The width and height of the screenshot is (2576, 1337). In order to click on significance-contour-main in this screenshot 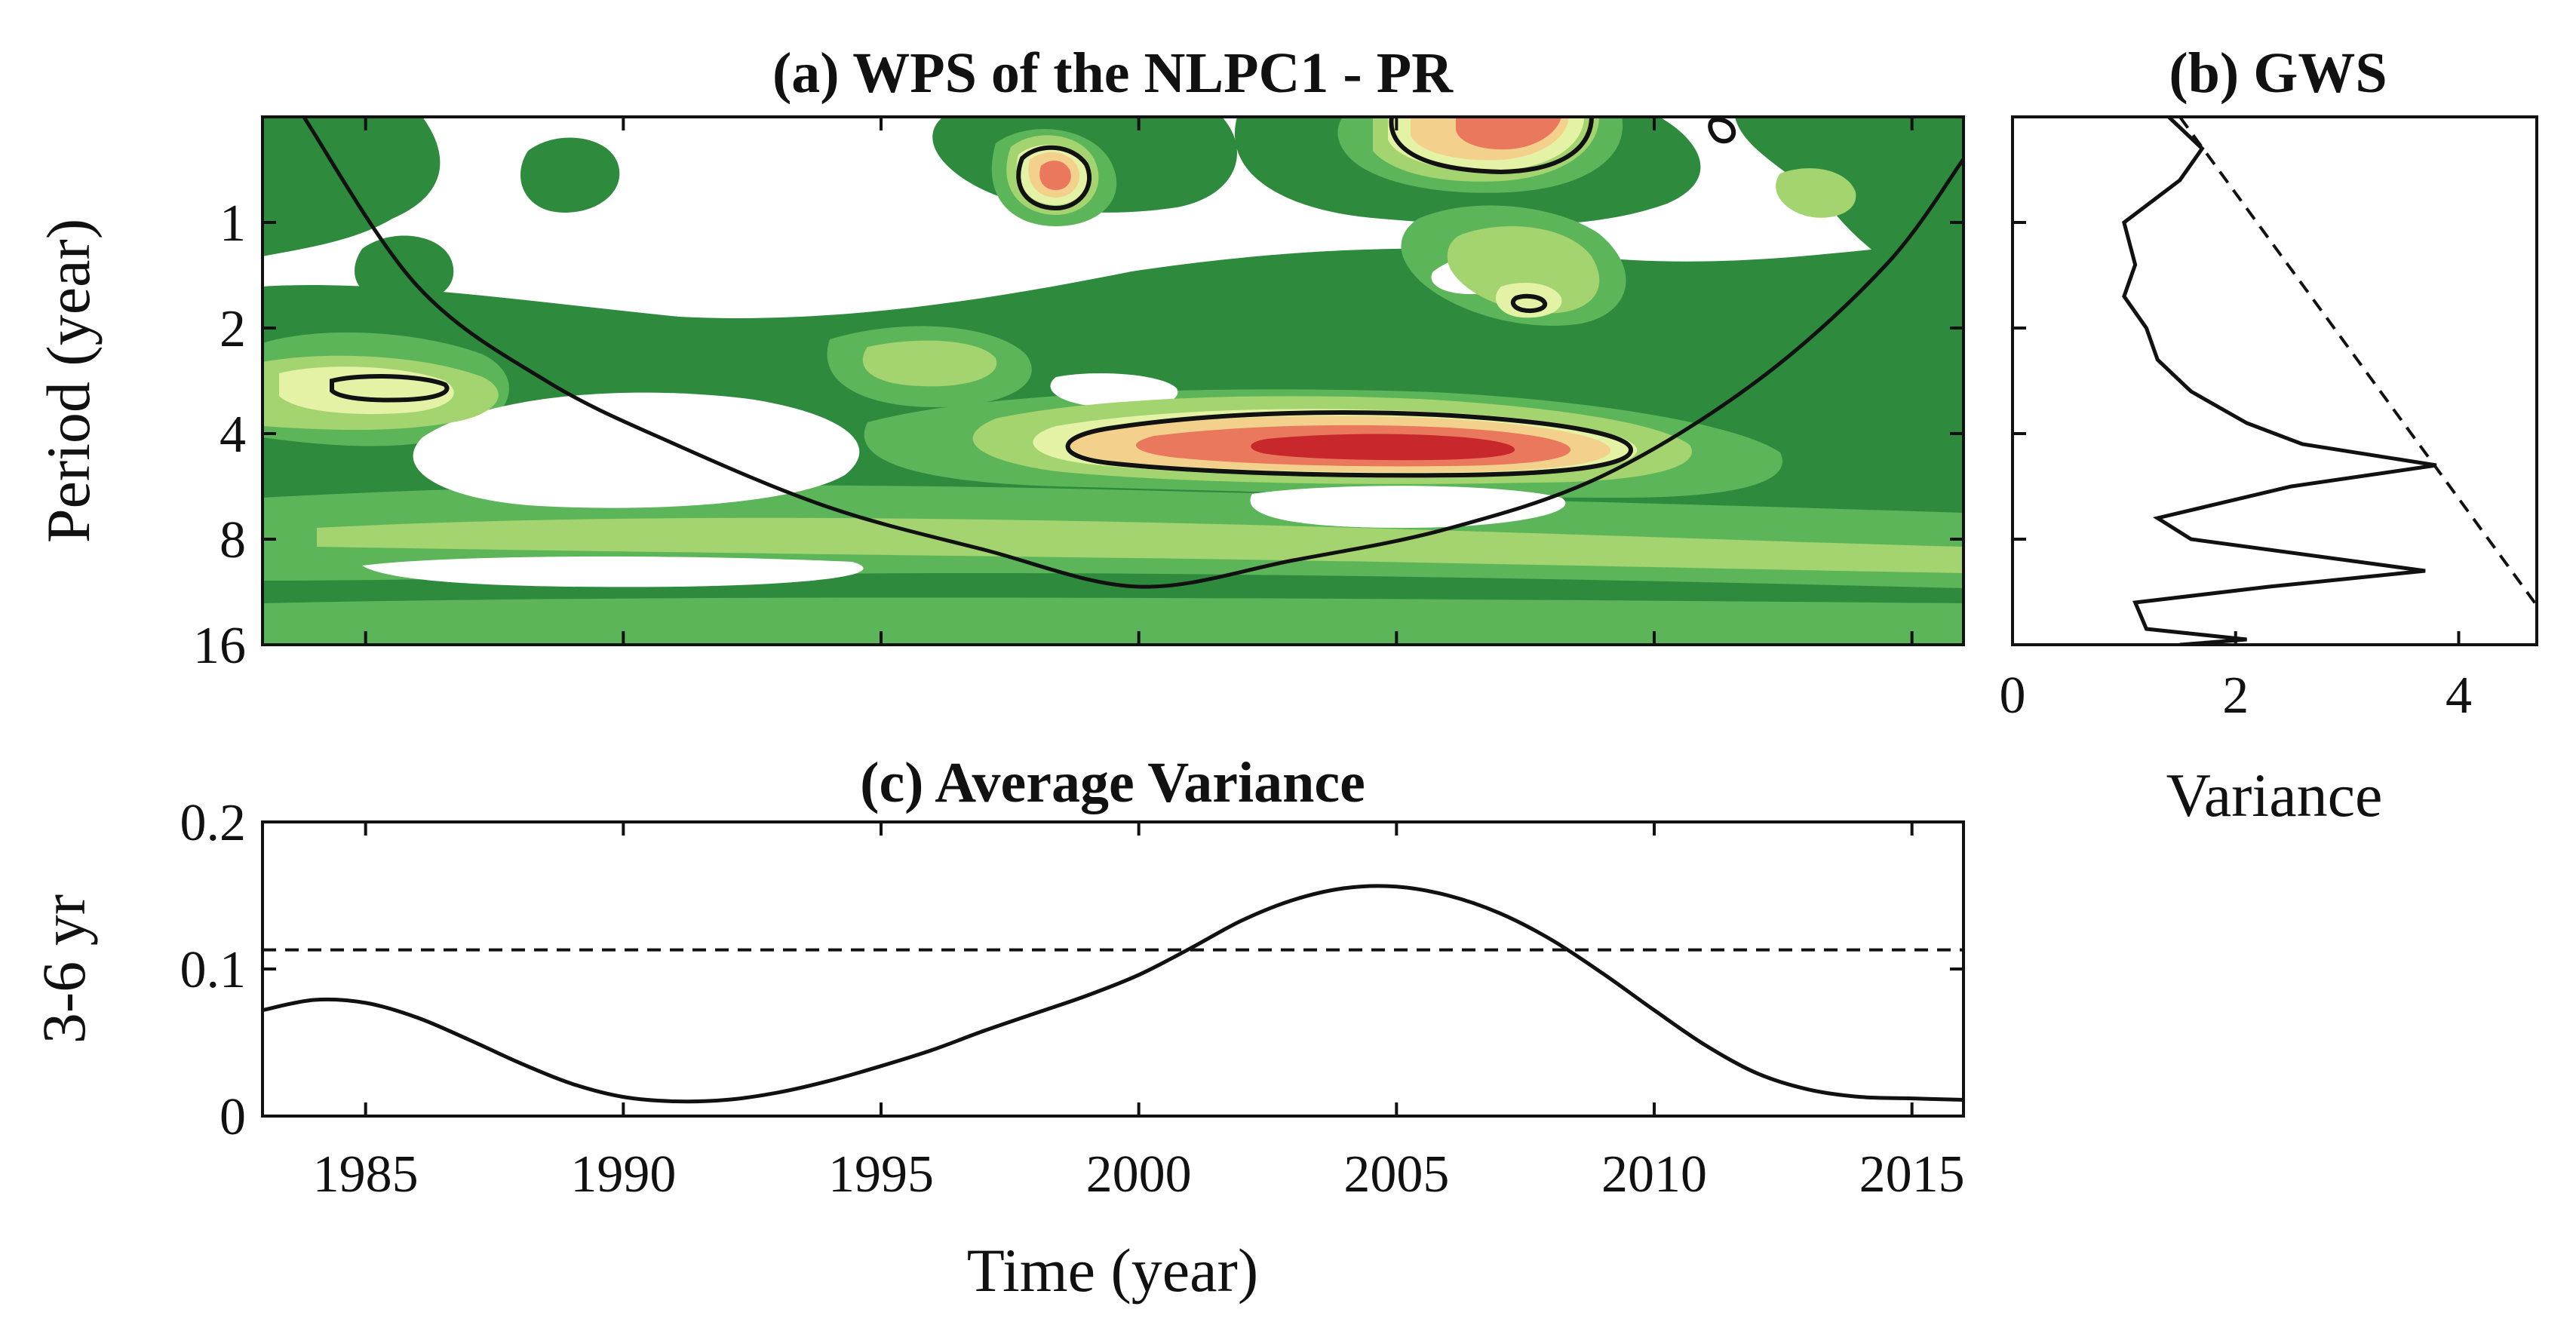, I will do `click(1349, 444)`.